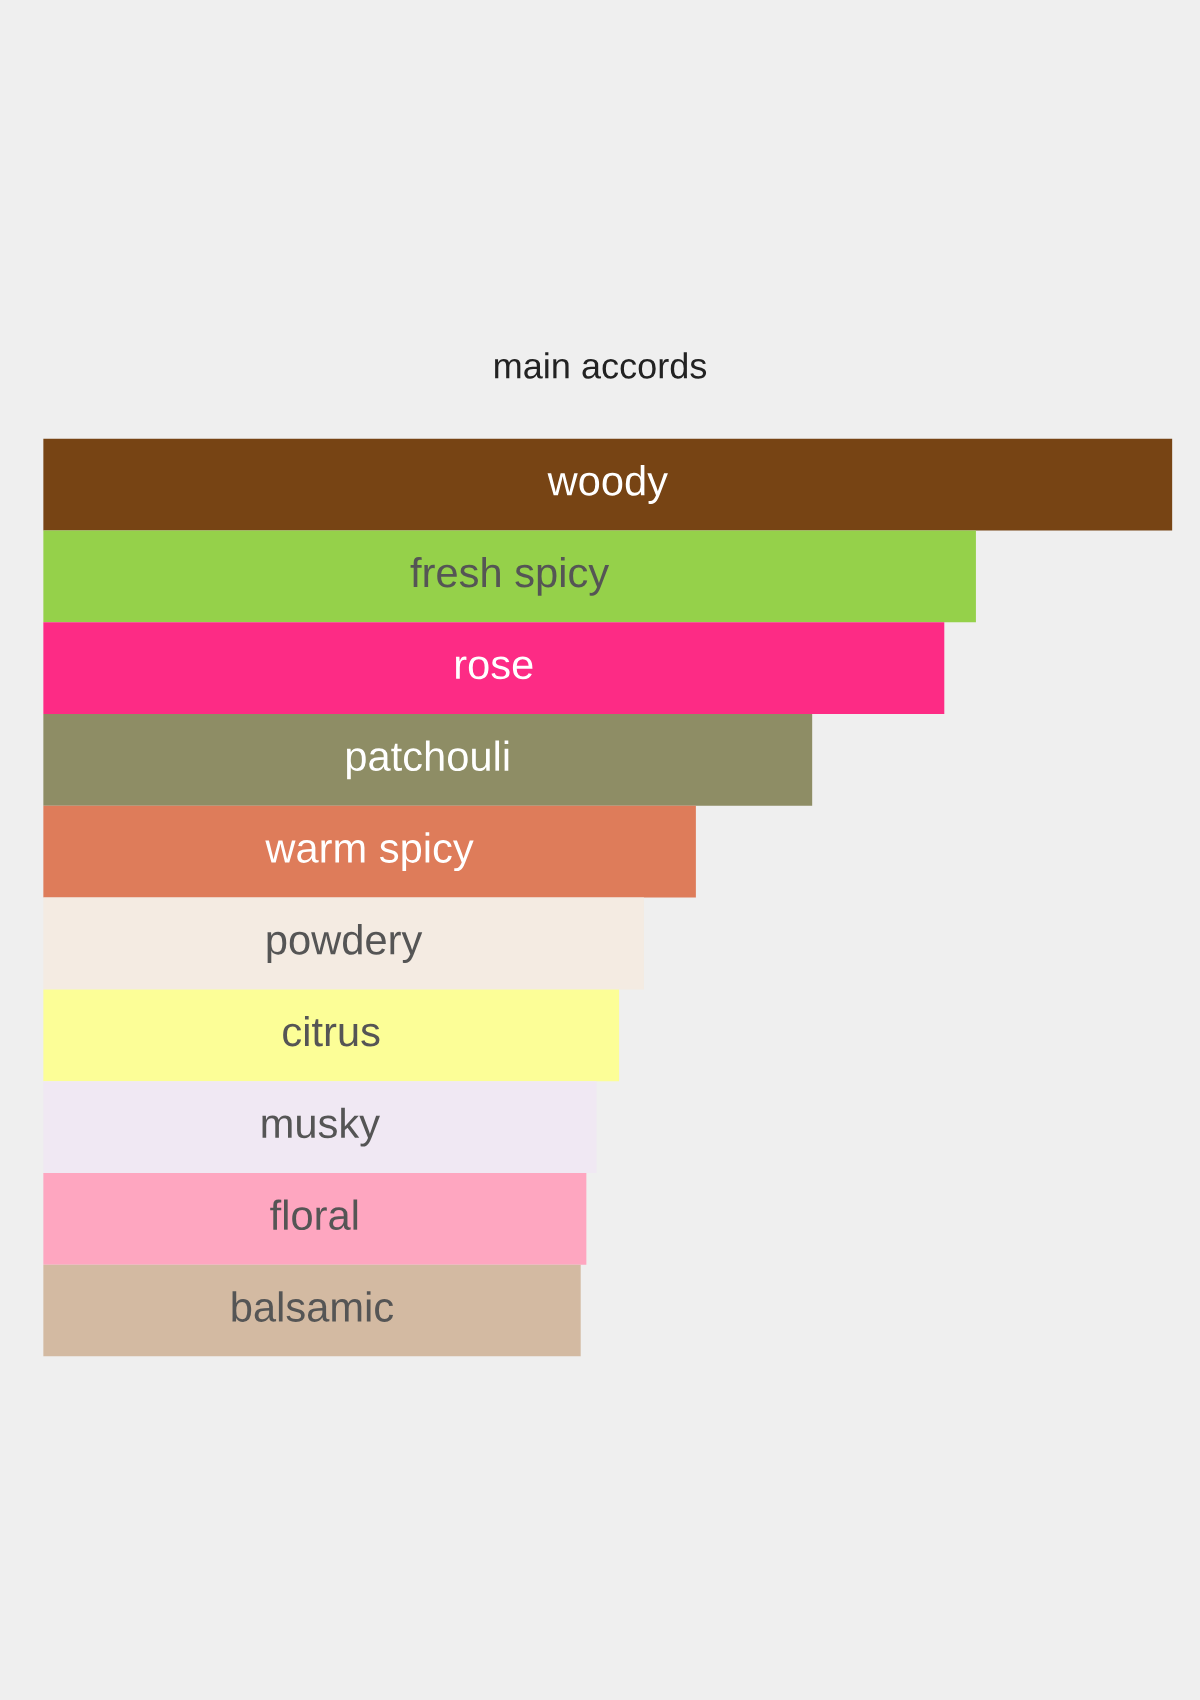  What do you see at coordinates (313, 1306) in the screenshot?
I see `y-tick-label: balsamic` at bounding box center [313, 1306].